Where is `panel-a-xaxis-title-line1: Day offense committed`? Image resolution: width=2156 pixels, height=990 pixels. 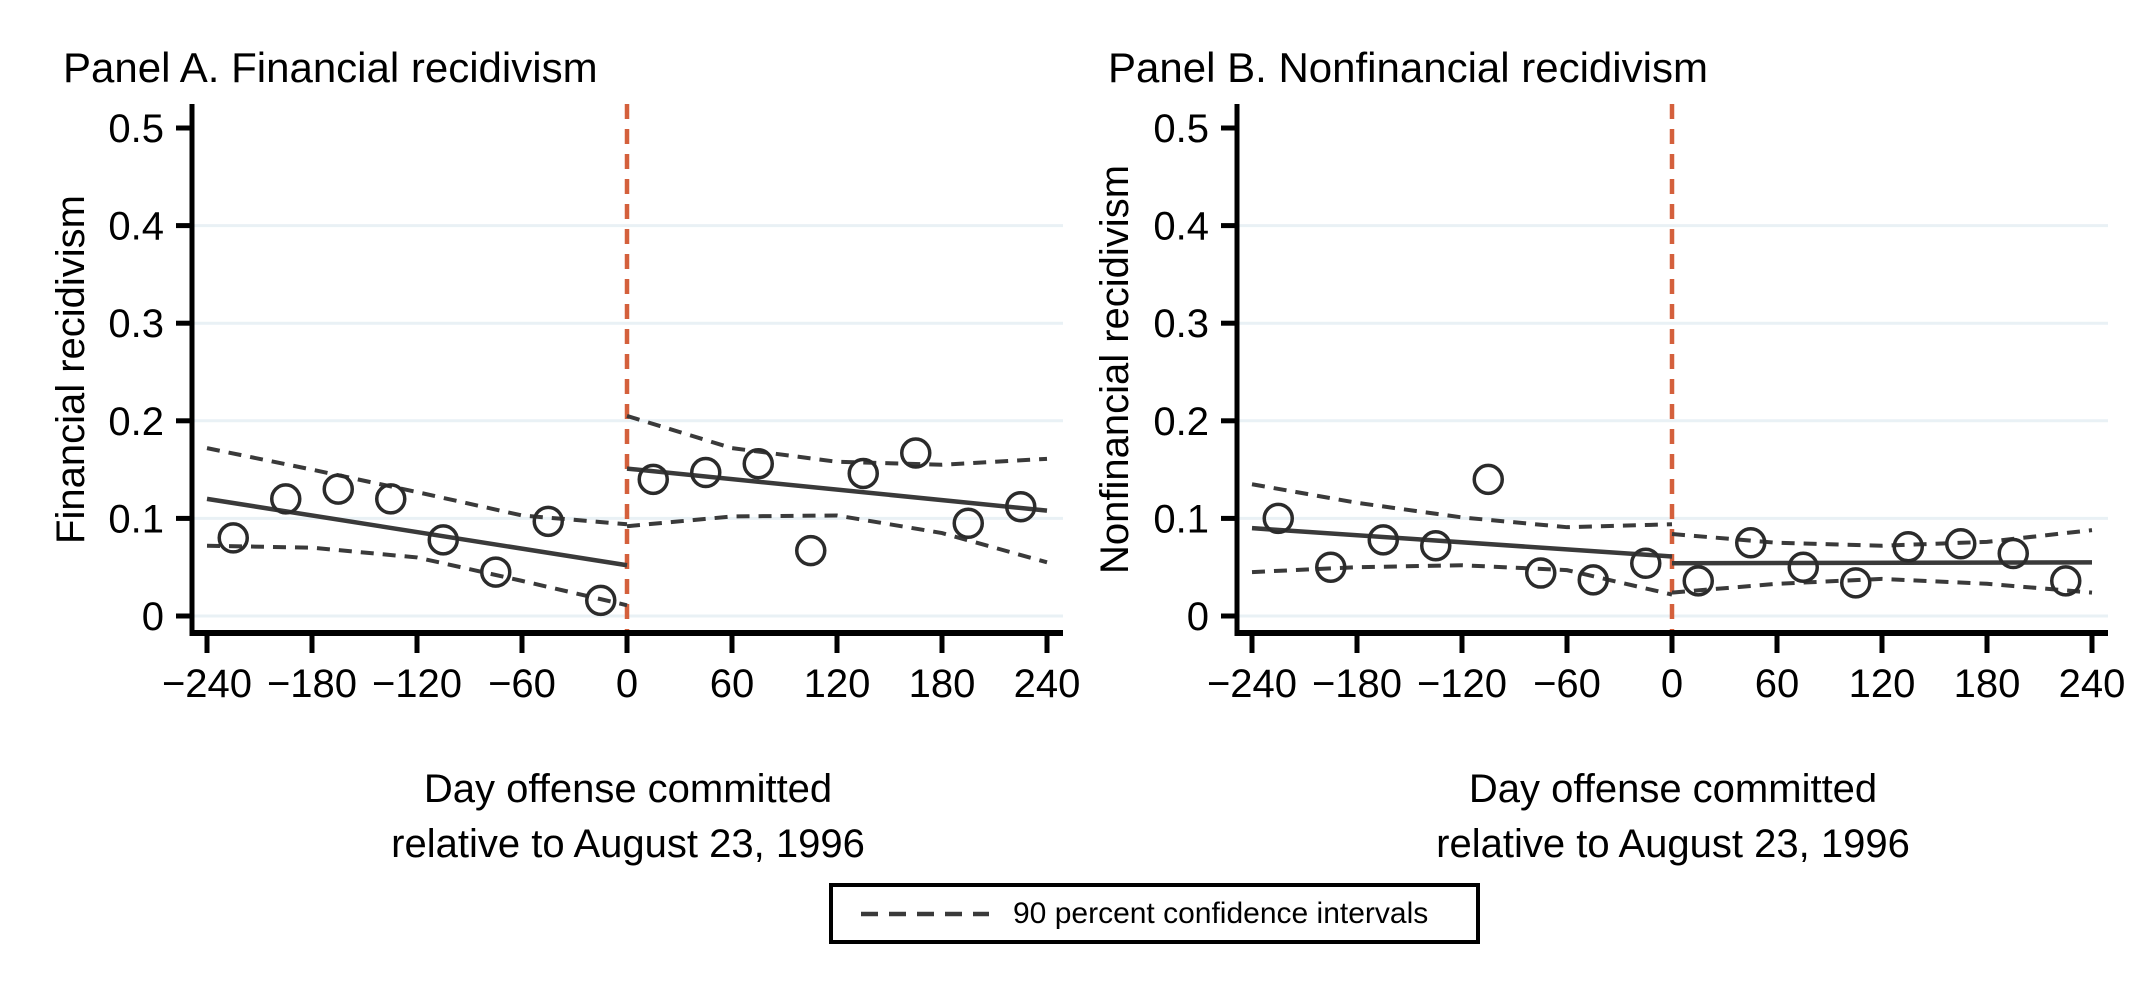 panel-a-xaxis-title-line1: Day offense committed is located at coordinates (628, 789).